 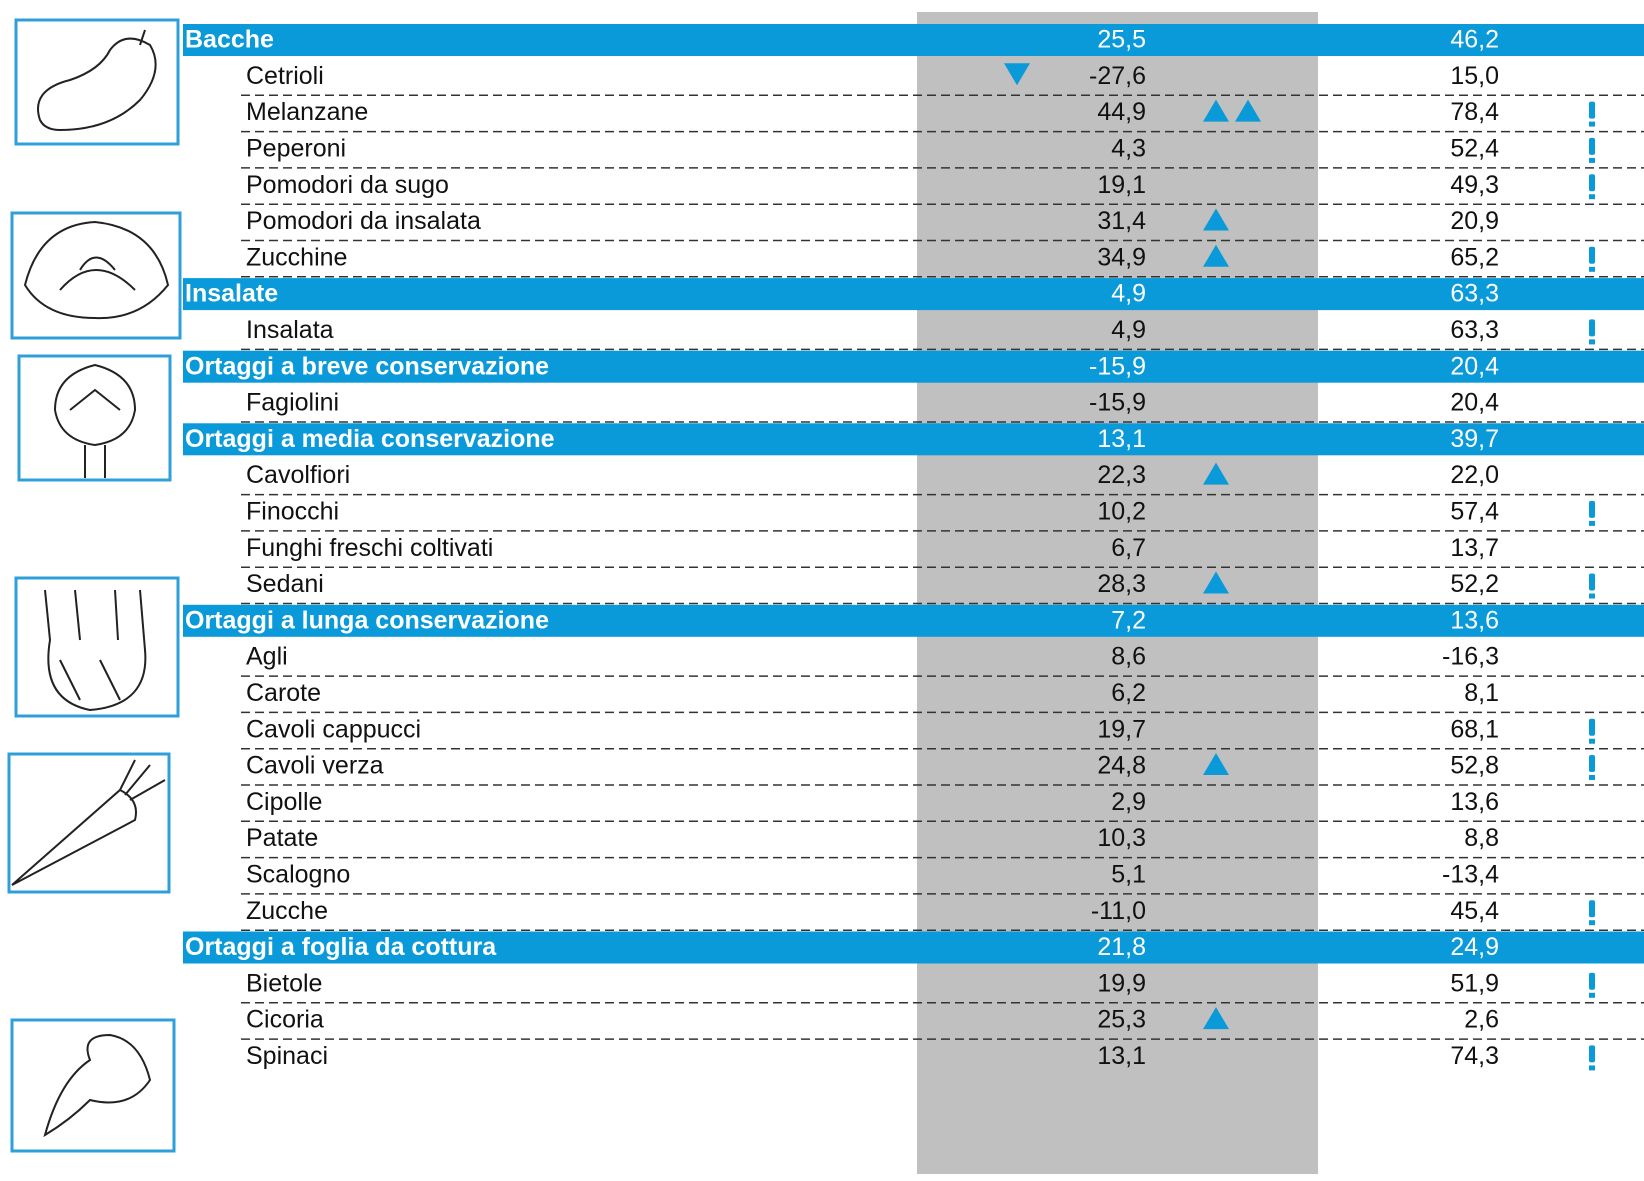 I want to click on group-value: -15,9, so click(x=1117, y=366).